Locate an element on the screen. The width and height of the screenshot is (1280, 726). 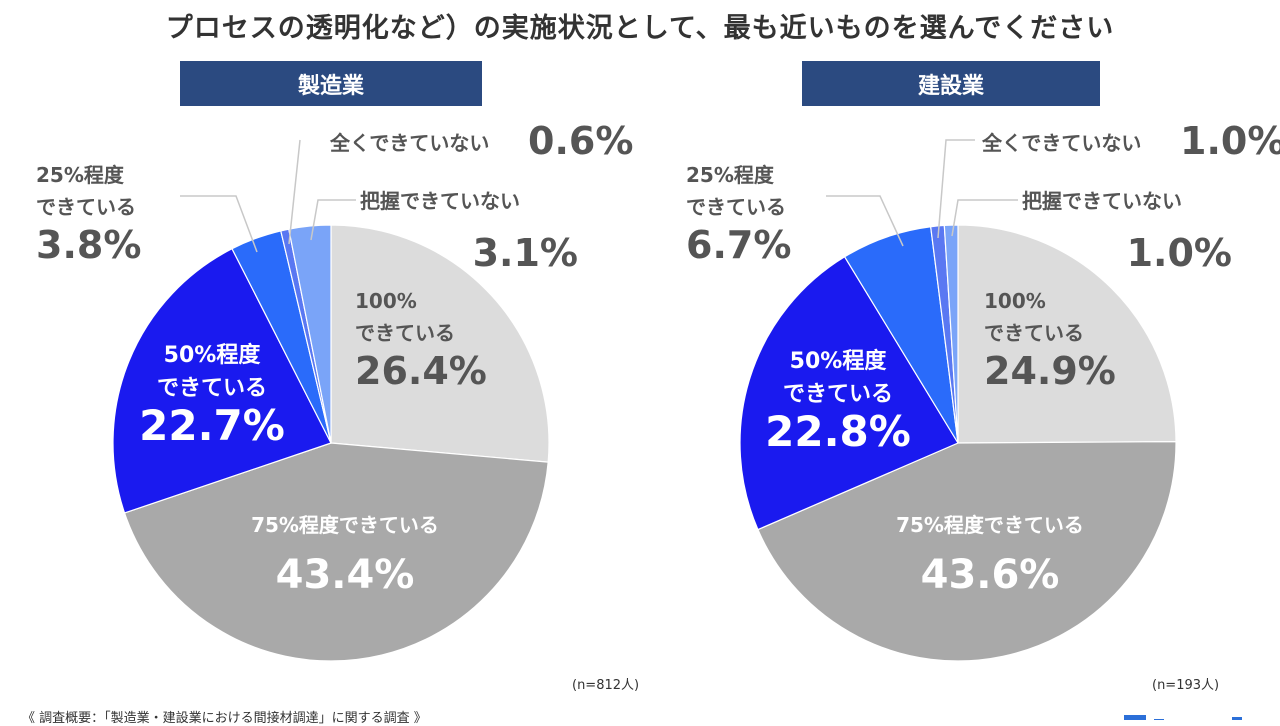
slice-label-chart1-5: 全くできていない 0.6% is located at coordinates (481, 141).